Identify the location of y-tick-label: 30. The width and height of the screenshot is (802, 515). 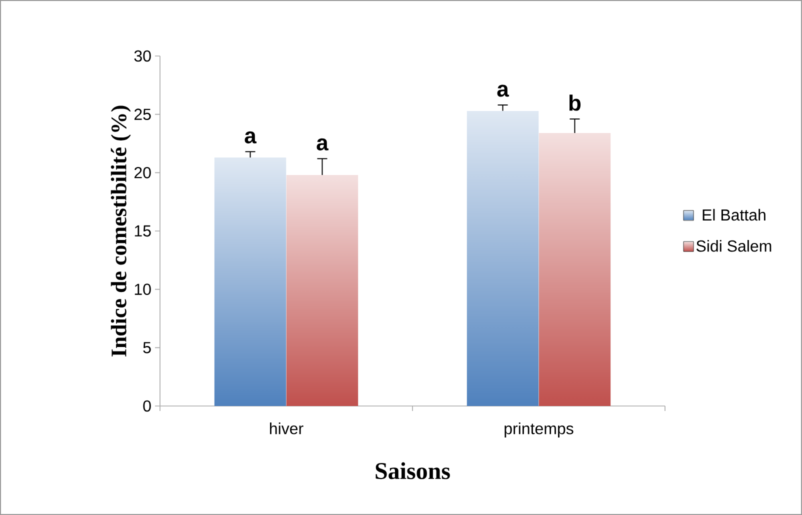
(142, 56).